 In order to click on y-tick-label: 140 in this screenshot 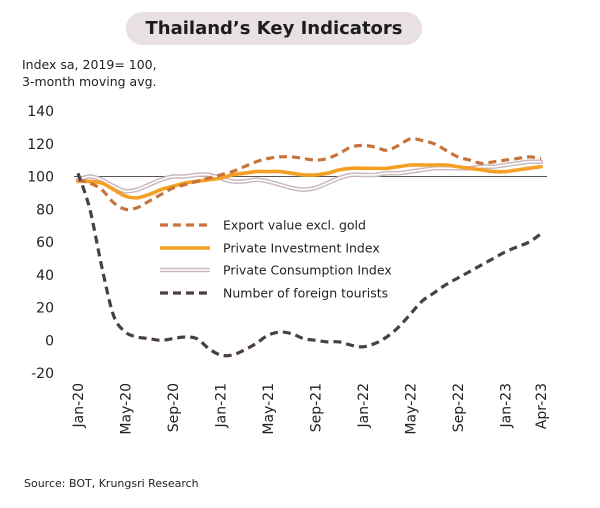, I will do `click(40, 112)`.